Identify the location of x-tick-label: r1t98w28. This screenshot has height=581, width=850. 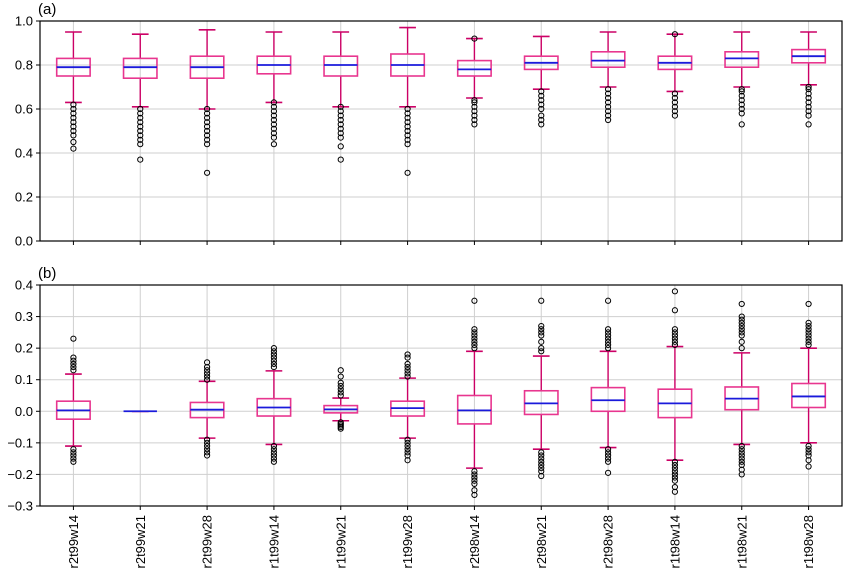
(808, 541).